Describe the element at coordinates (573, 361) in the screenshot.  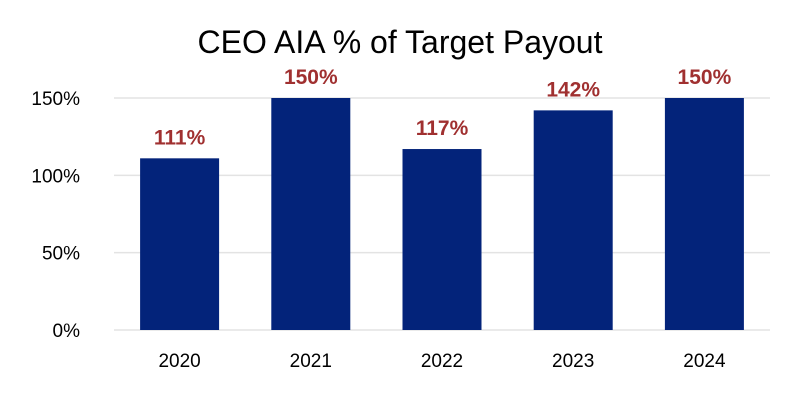
I see `x-tick-label: 2023` at that location.